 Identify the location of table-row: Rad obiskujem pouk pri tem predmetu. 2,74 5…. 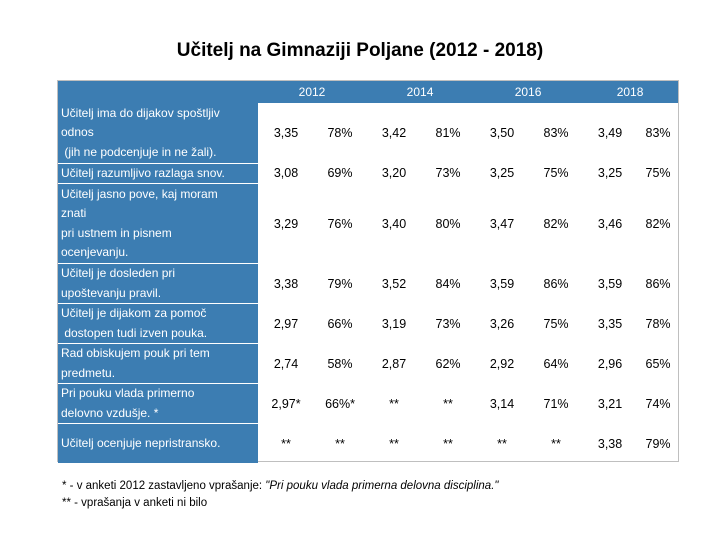
(368, 363).